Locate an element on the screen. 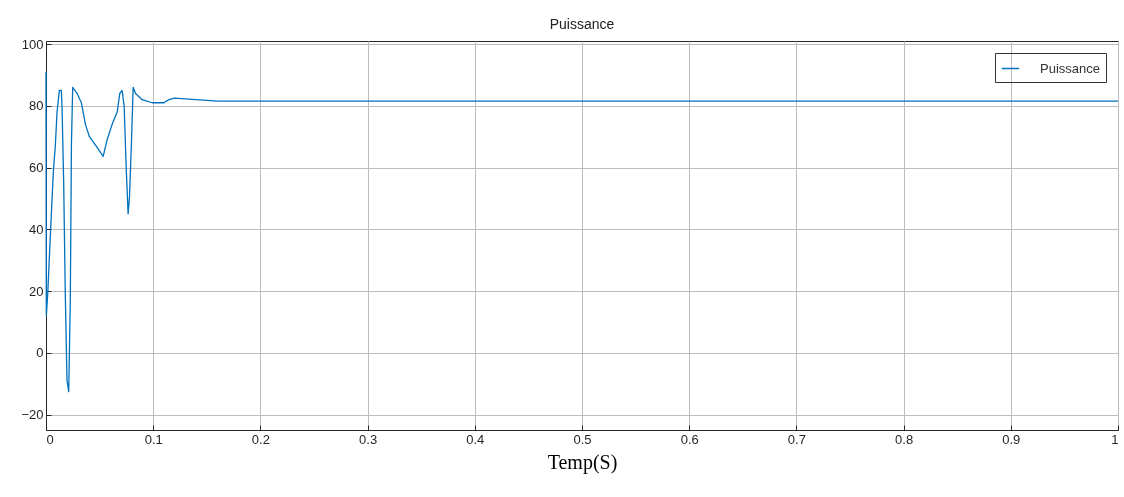 The height and width of the screenshot is (497, 1124). y-tick-label: 60 is located at coordinates (36, 168).